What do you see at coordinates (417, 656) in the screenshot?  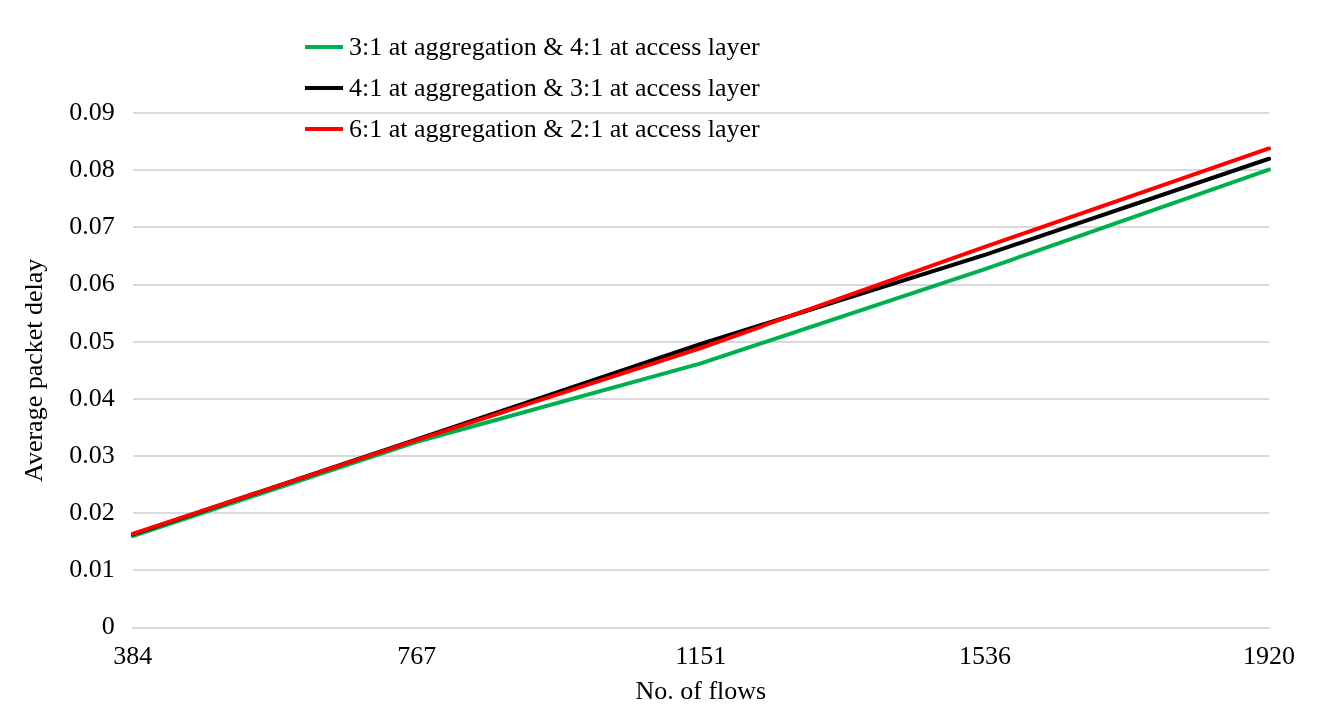 I see `x-tick-label: 767` at bounding box center [417, 656].